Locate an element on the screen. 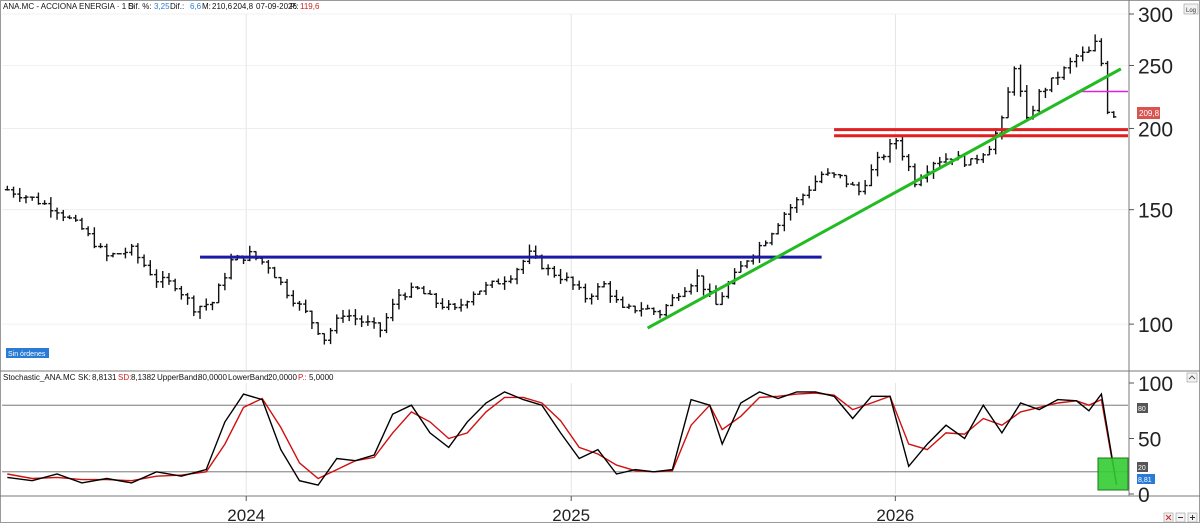 The width and height of the screenshot is (1200, 523). upper-value: 80,0000 is located at coordinates (212, 377).